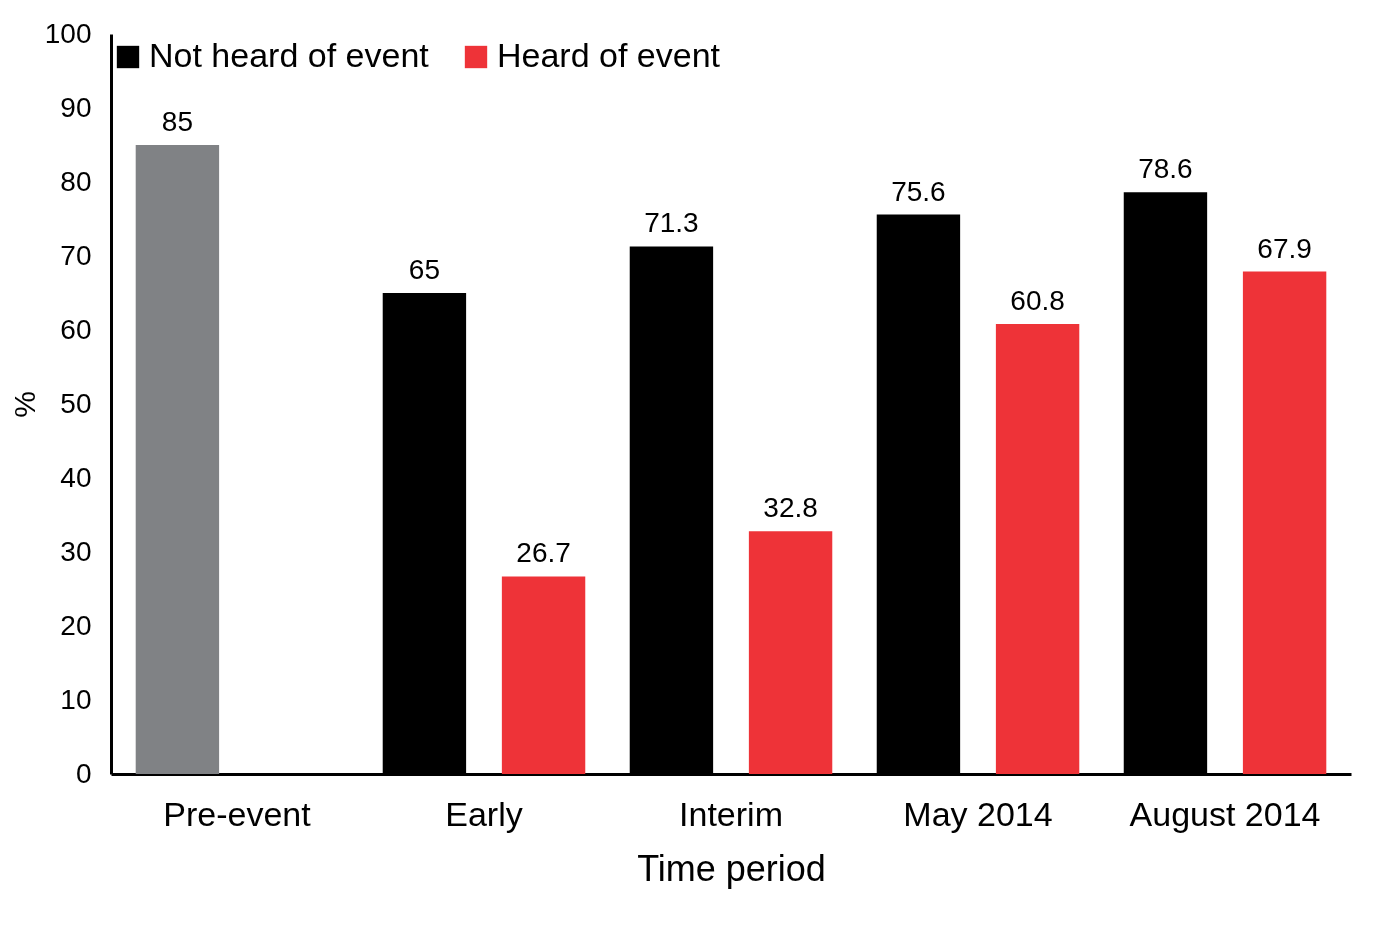 This screenshot has height=926, width=1400. I want to click on y-tick-label: 90, so click(76, 107).